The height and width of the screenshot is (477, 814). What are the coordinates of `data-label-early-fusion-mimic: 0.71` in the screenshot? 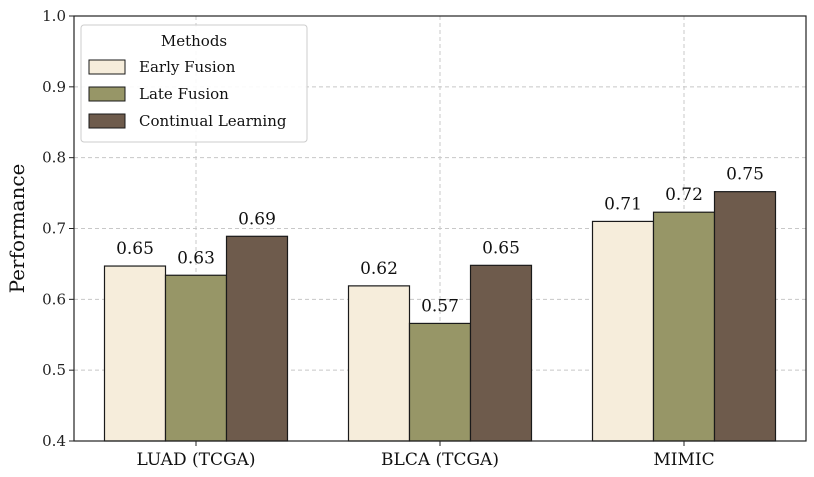 It's located at (623, 204).